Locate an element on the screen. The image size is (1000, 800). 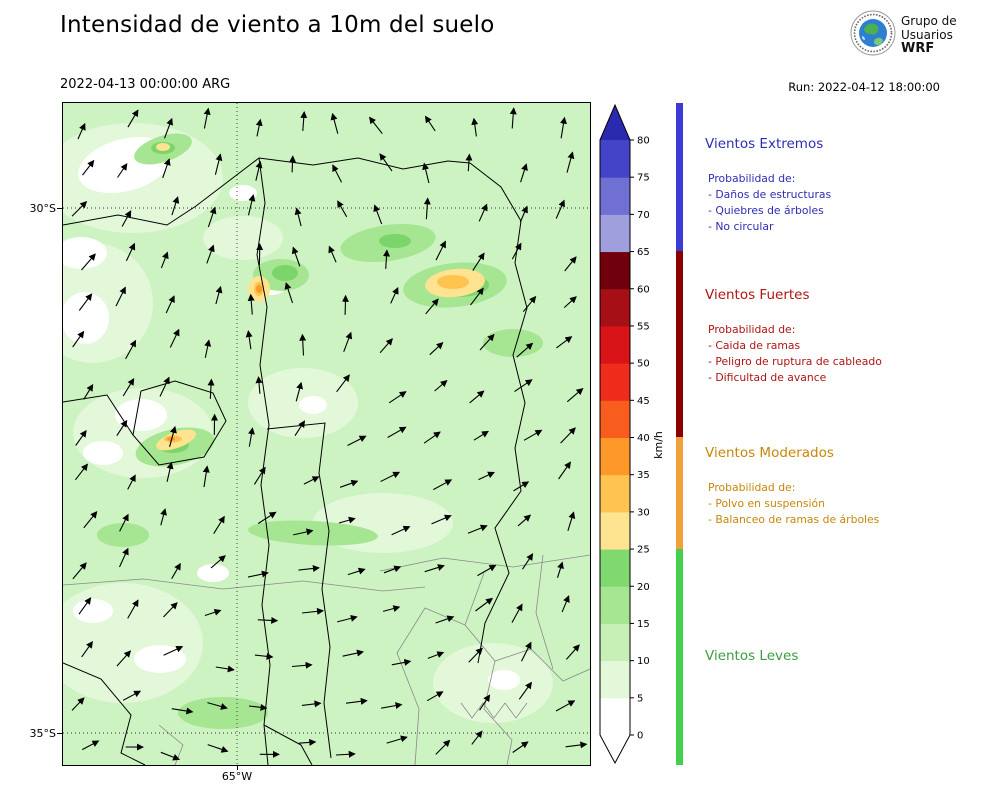
classes-bar-moderados is located at coordinates (679, 493).